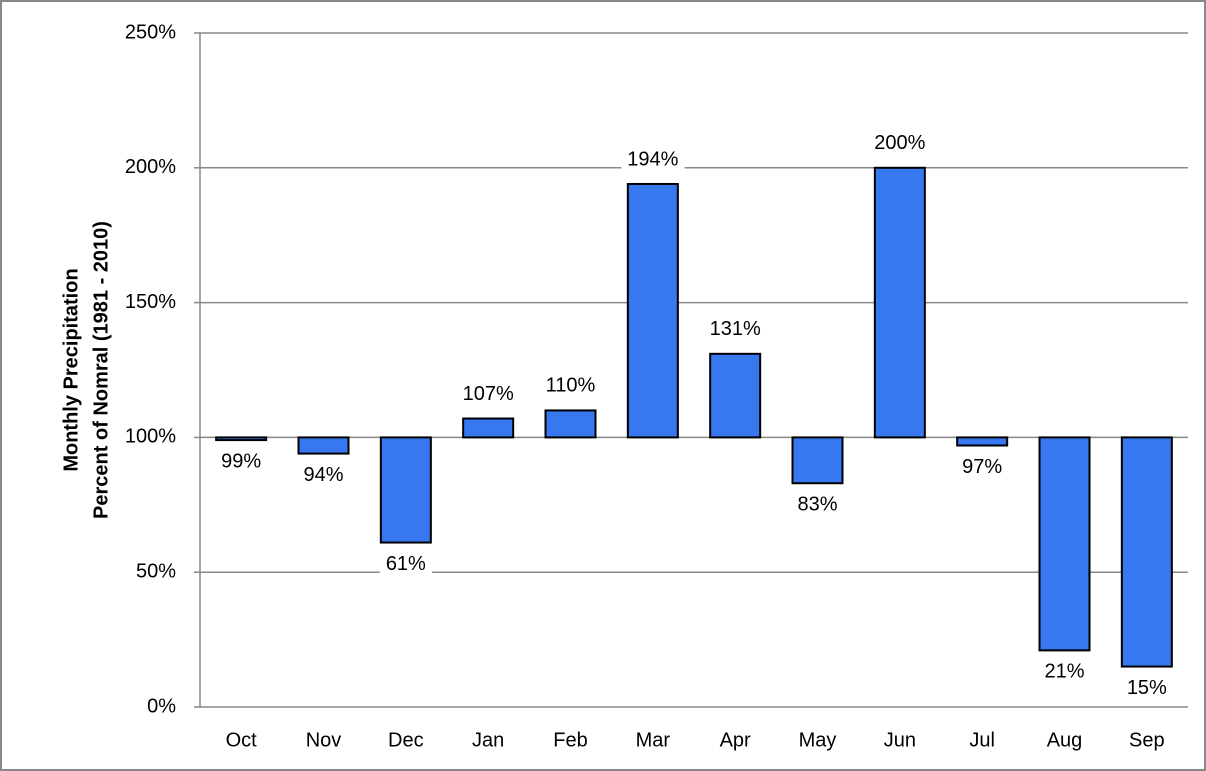 The width and height of the screenshot is (1206, 771). I want to click on value-label: 131%, so click(735, 329).